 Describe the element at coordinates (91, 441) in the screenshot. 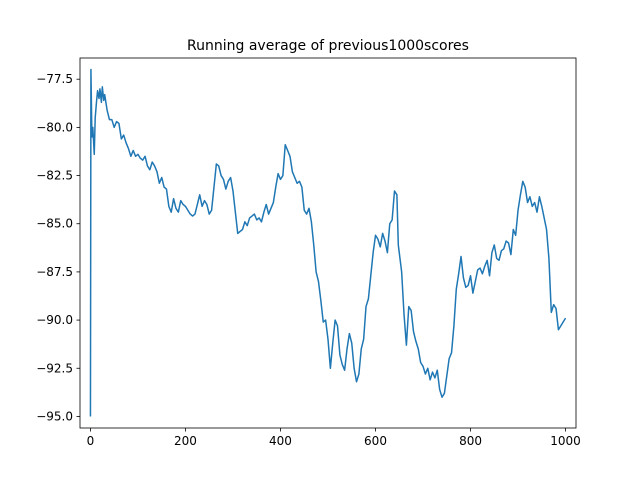

I see `x-tick-label: 0` at that location.